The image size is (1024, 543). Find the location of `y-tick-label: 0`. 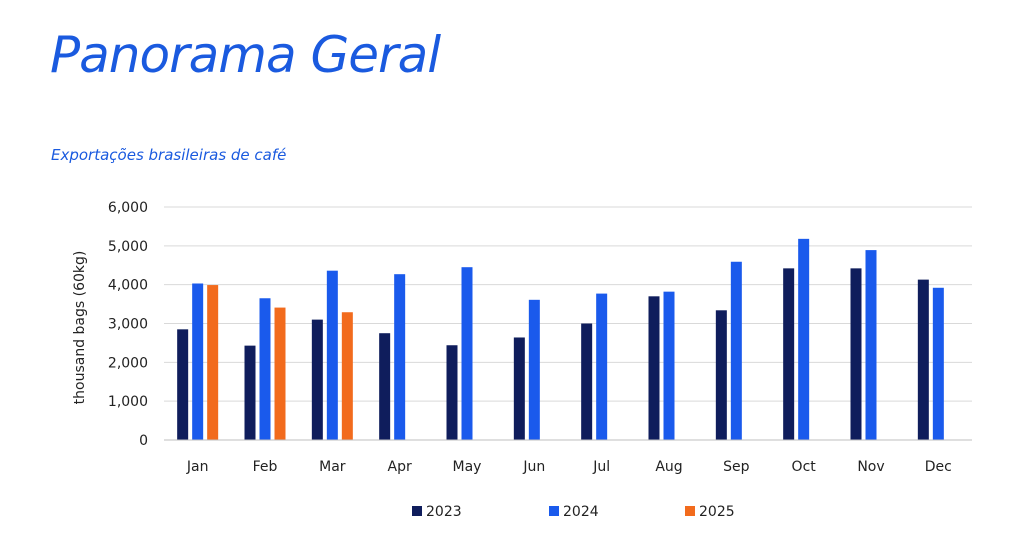

y-tick-label: 0 is located at coordinates (143, 441).